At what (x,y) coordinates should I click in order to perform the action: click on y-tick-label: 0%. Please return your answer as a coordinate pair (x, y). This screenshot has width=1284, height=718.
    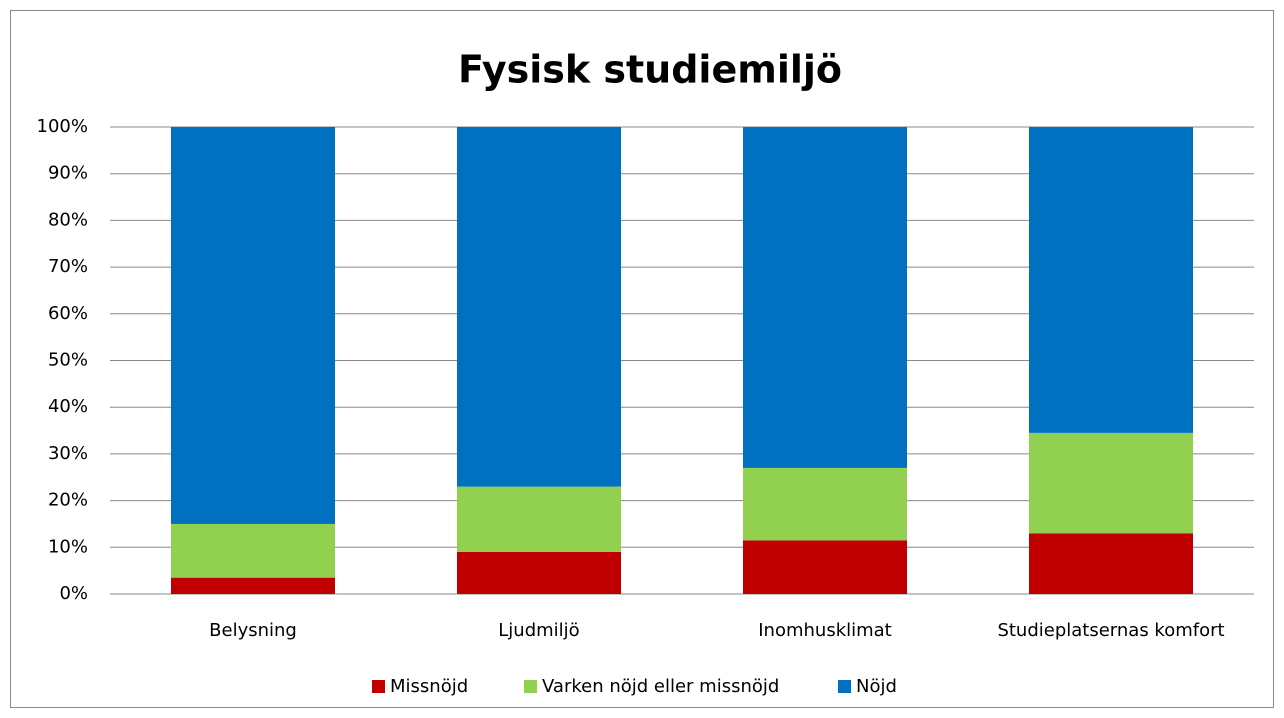
    Looking at the image, I should click on (73, 593).